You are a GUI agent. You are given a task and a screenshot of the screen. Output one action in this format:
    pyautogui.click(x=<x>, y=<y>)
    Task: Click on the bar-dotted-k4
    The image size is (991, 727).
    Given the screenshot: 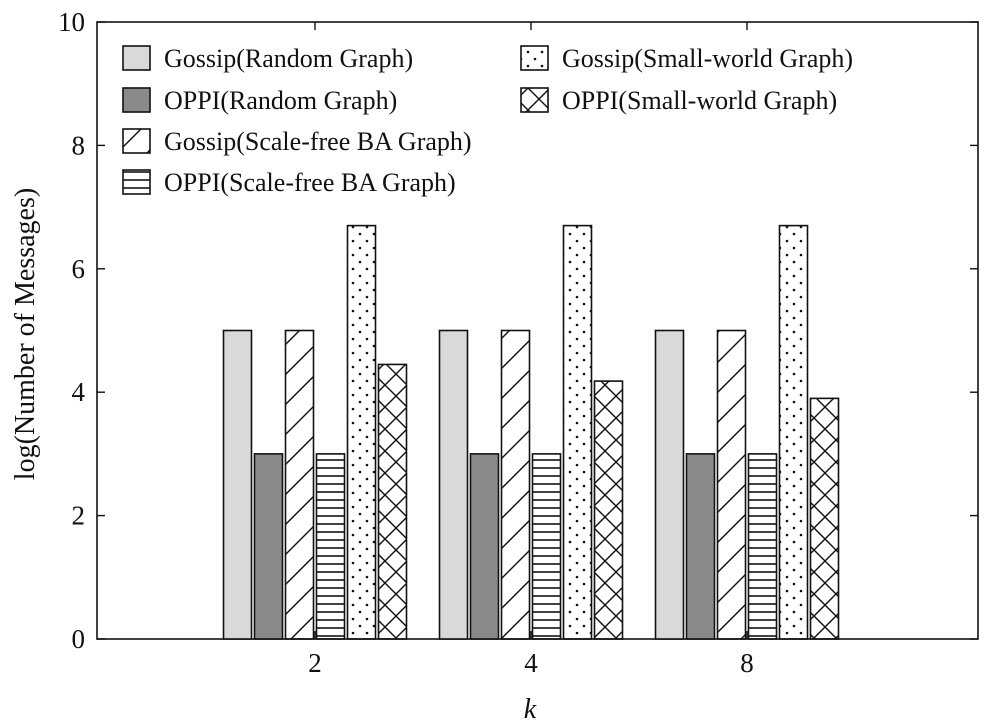 What is the action you would take?
    pyautogui.click(x=577, y=432)
    